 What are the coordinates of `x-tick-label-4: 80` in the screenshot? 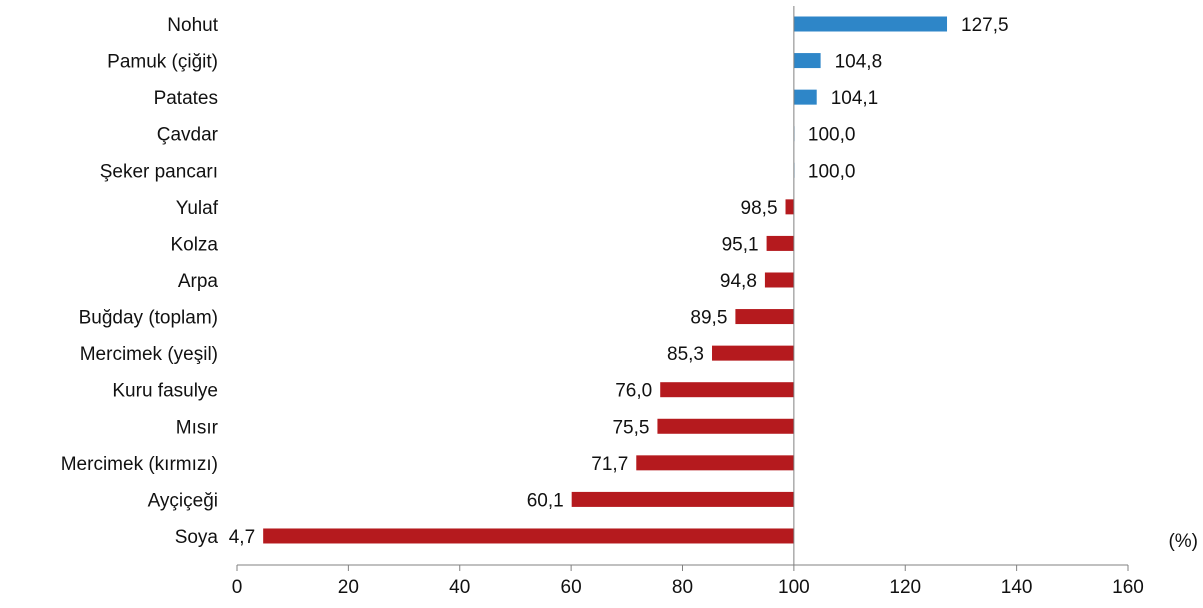 It's located at (682, 587).